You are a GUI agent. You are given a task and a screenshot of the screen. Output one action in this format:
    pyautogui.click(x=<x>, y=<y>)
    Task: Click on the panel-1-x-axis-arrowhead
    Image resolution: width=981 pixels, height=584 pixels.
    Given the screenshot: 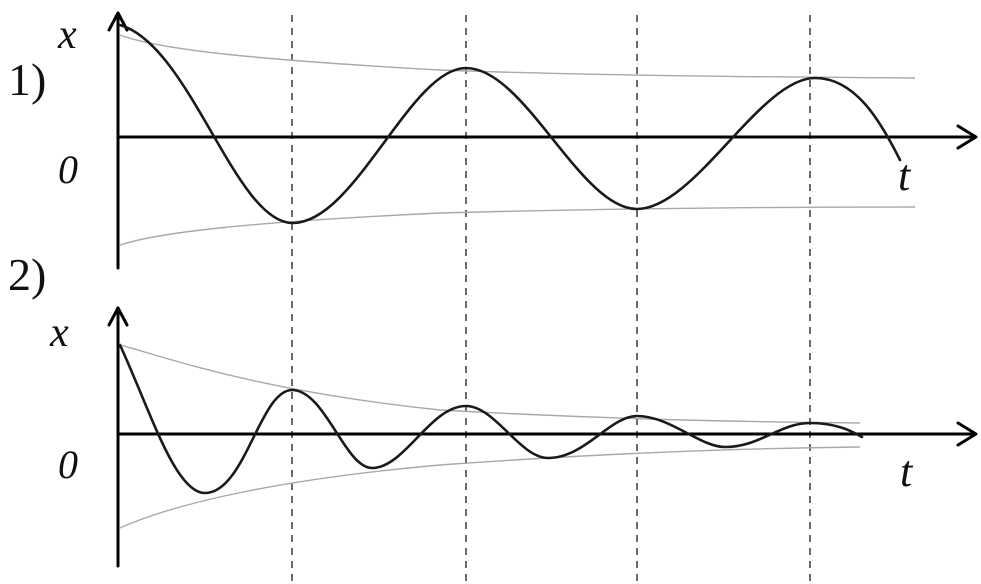 What is the action you would take?
    pyautogui.click(x=967, y=137)
    